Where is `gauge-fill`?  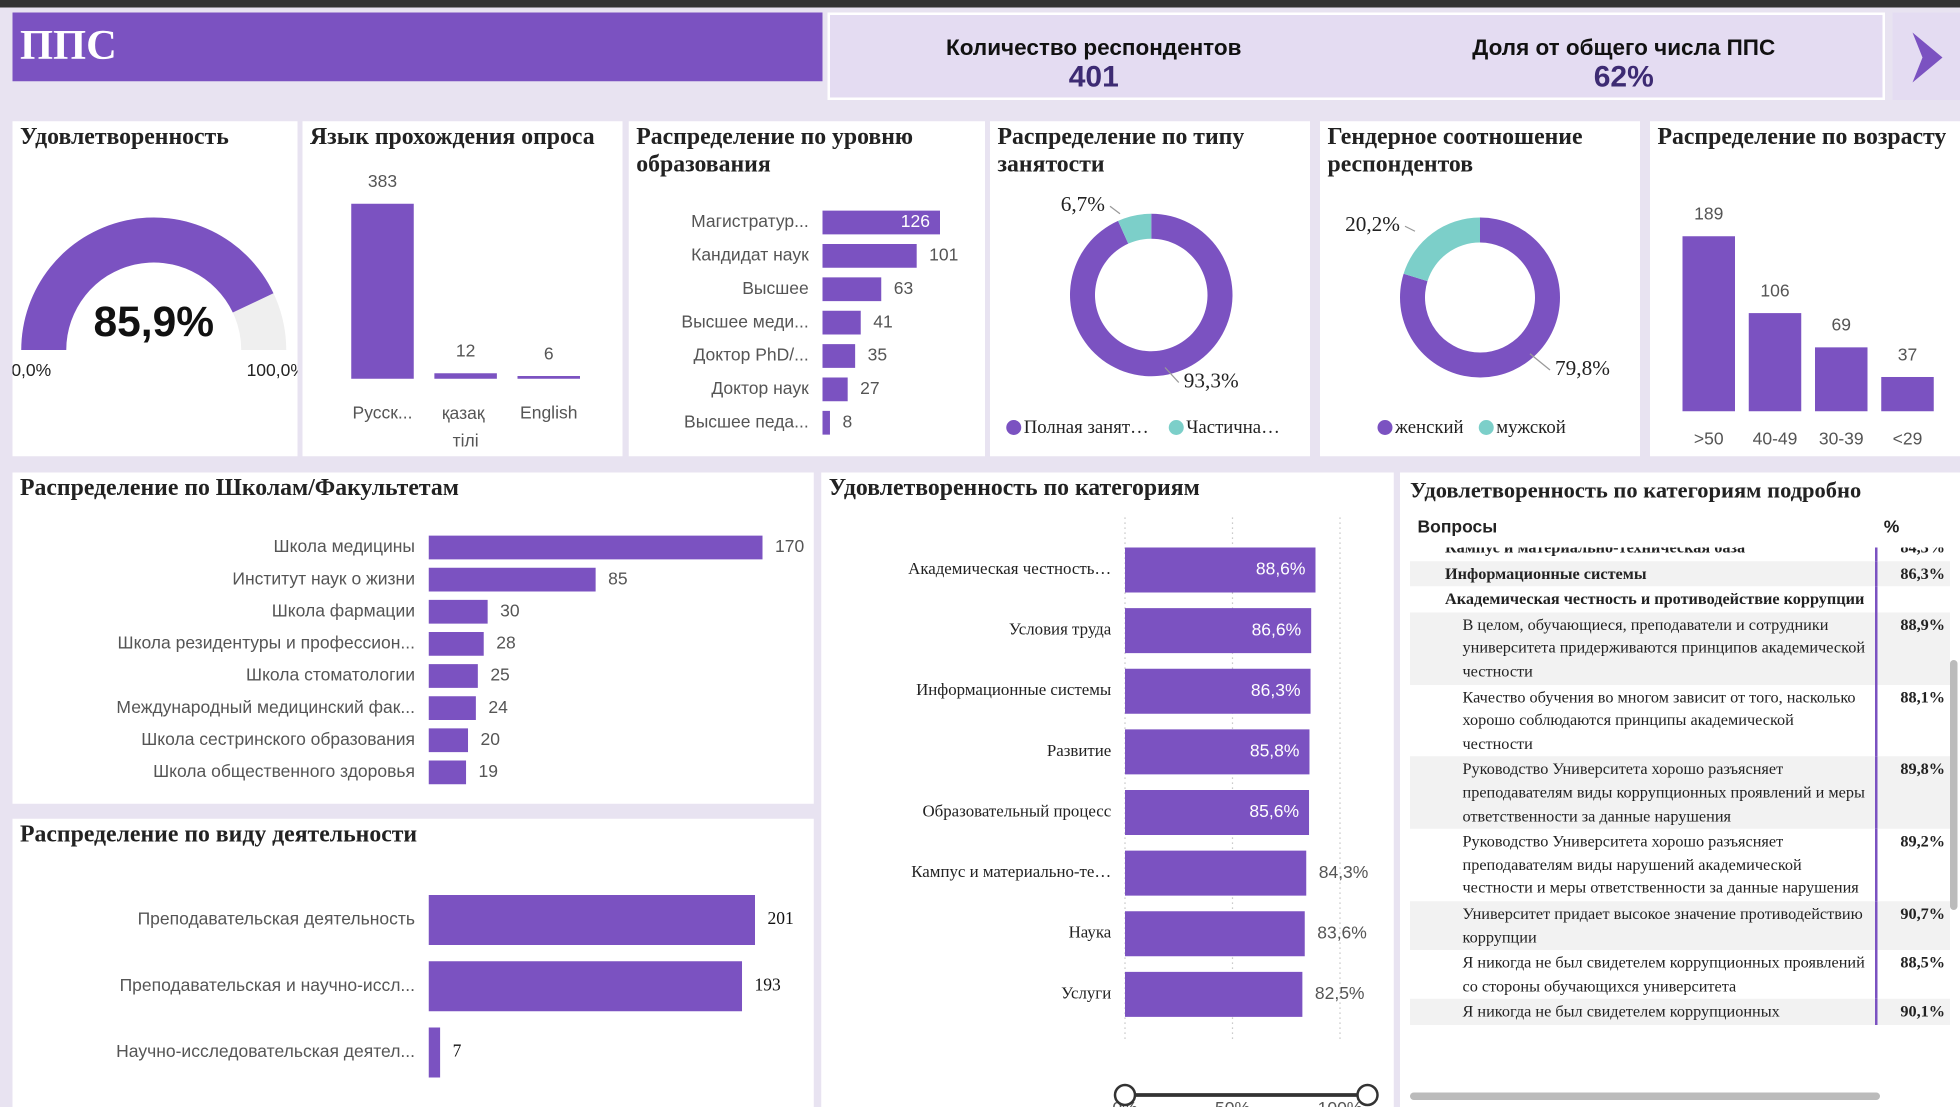
gauge-fill is located at coordinates (147, 283).